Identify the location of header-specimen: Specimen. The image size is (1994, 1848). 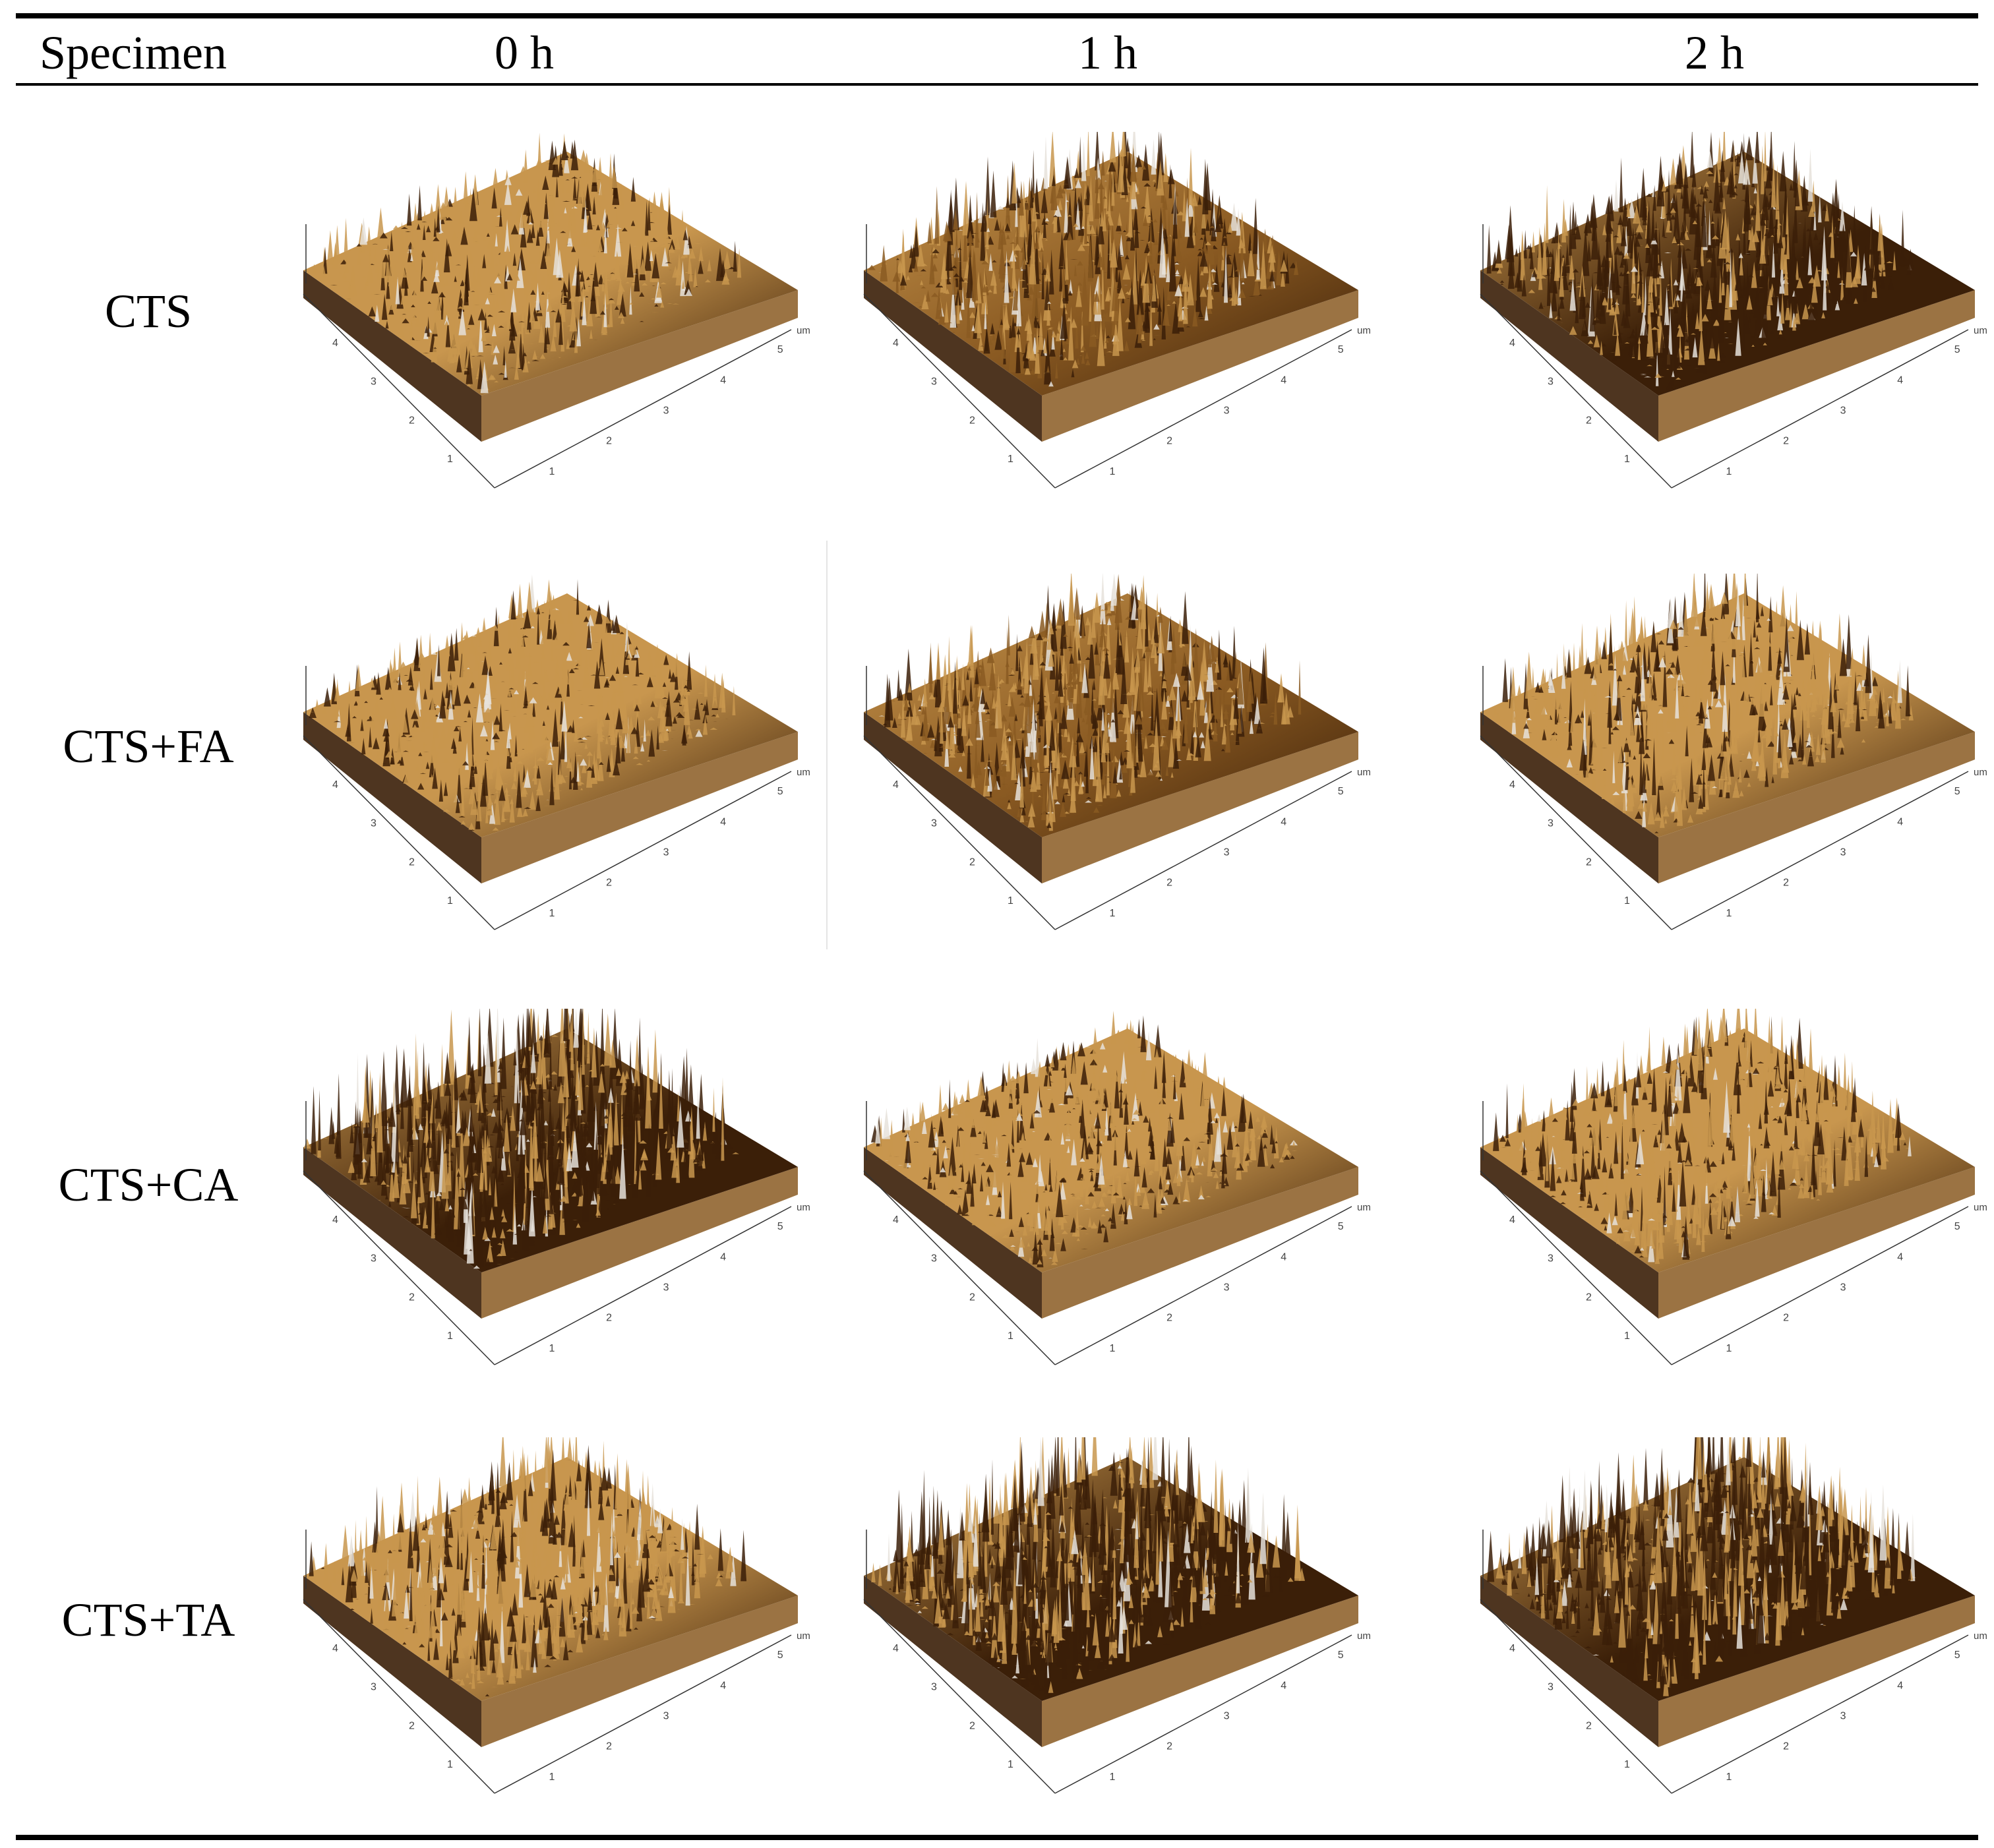
(133, 52).